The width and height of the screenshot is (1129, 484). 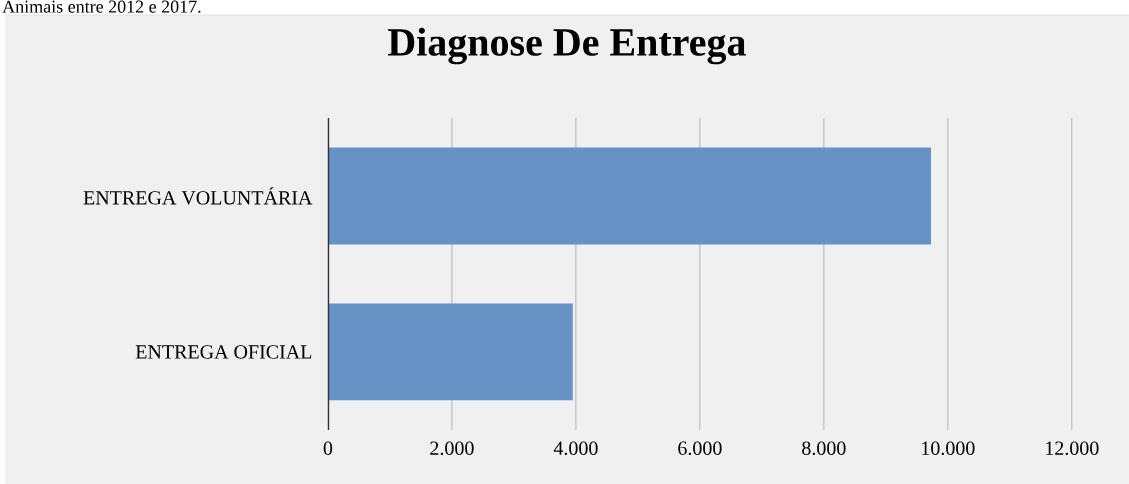 I want to click on chart-title: Diagnose De Entrega, so click(x=567, y=46).